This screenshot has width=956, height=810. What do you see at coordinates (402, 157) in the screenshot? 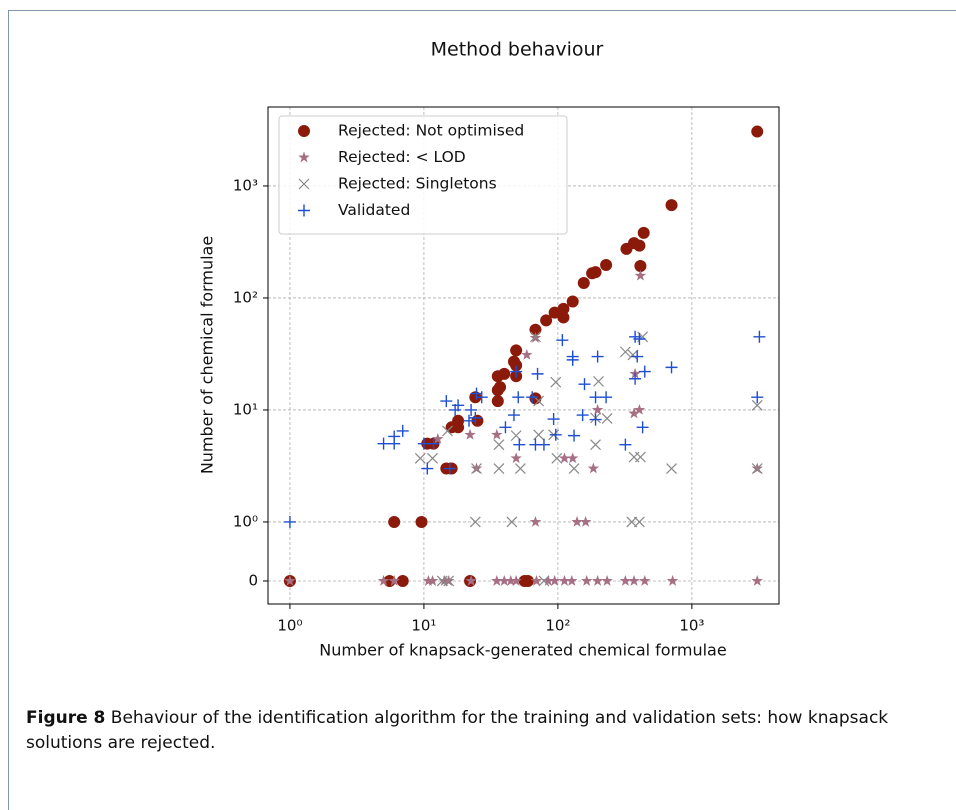
I see `legend-label: Rejected: < LOD` at bounding box center [402, 157].